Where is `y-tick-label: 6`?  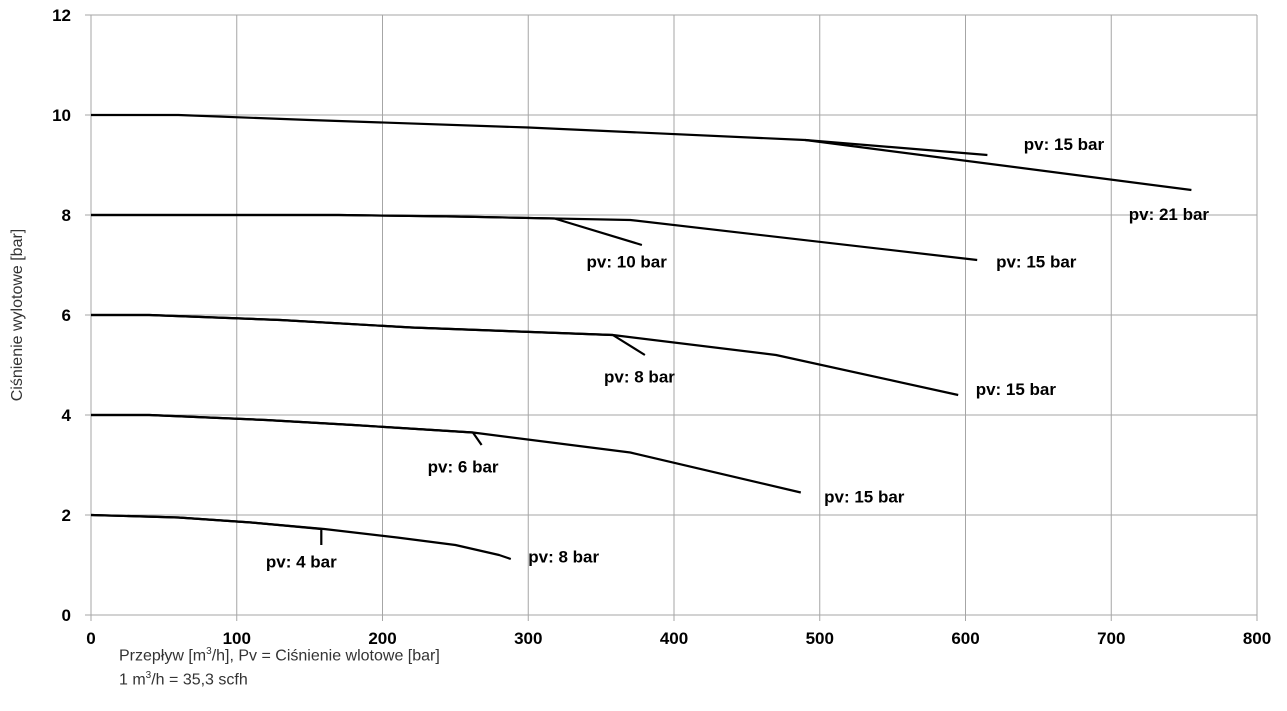 y-tick-label: 6 is located at coordinates (66, 315).